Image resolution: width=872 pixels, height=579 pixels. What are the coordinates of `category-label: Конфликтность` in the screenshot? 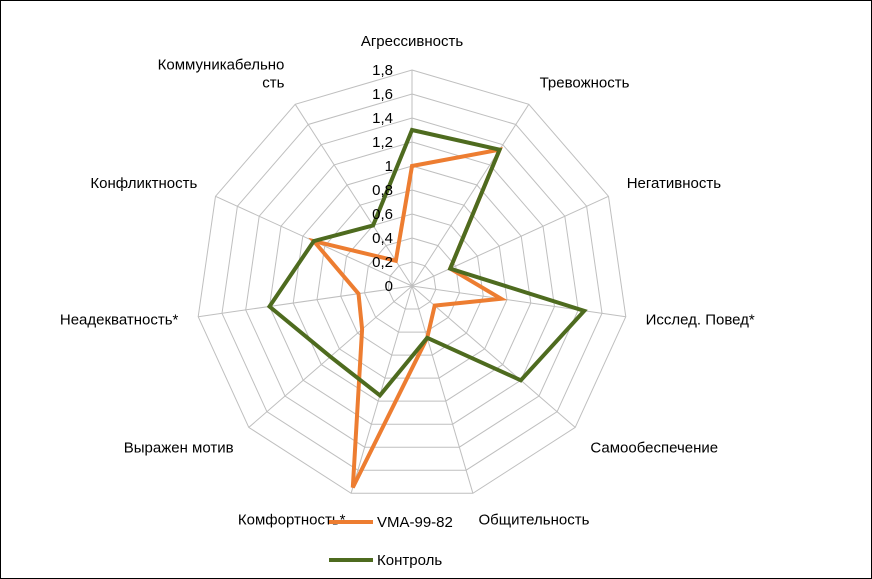 It's located at (143, 183).